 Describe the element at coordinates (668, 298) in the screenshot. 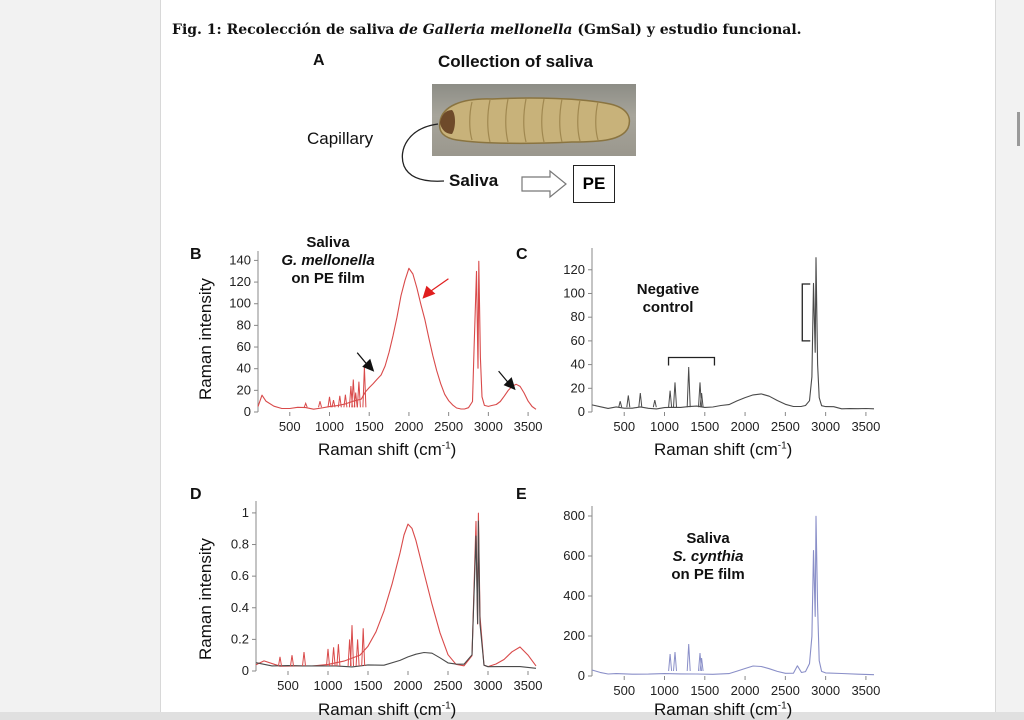

I see `panel-c-annotation: Negative control` at that location.